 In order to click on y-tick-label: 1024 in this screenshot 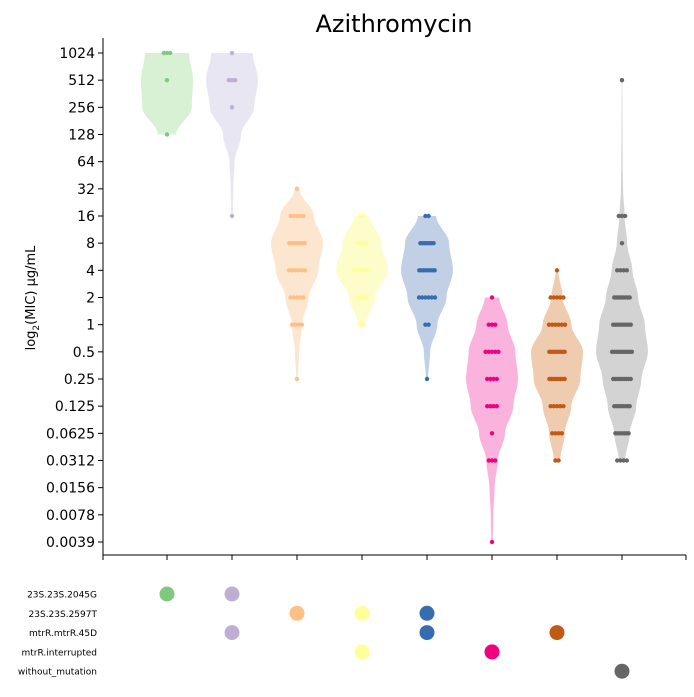, I will do `click(77, 54)`.